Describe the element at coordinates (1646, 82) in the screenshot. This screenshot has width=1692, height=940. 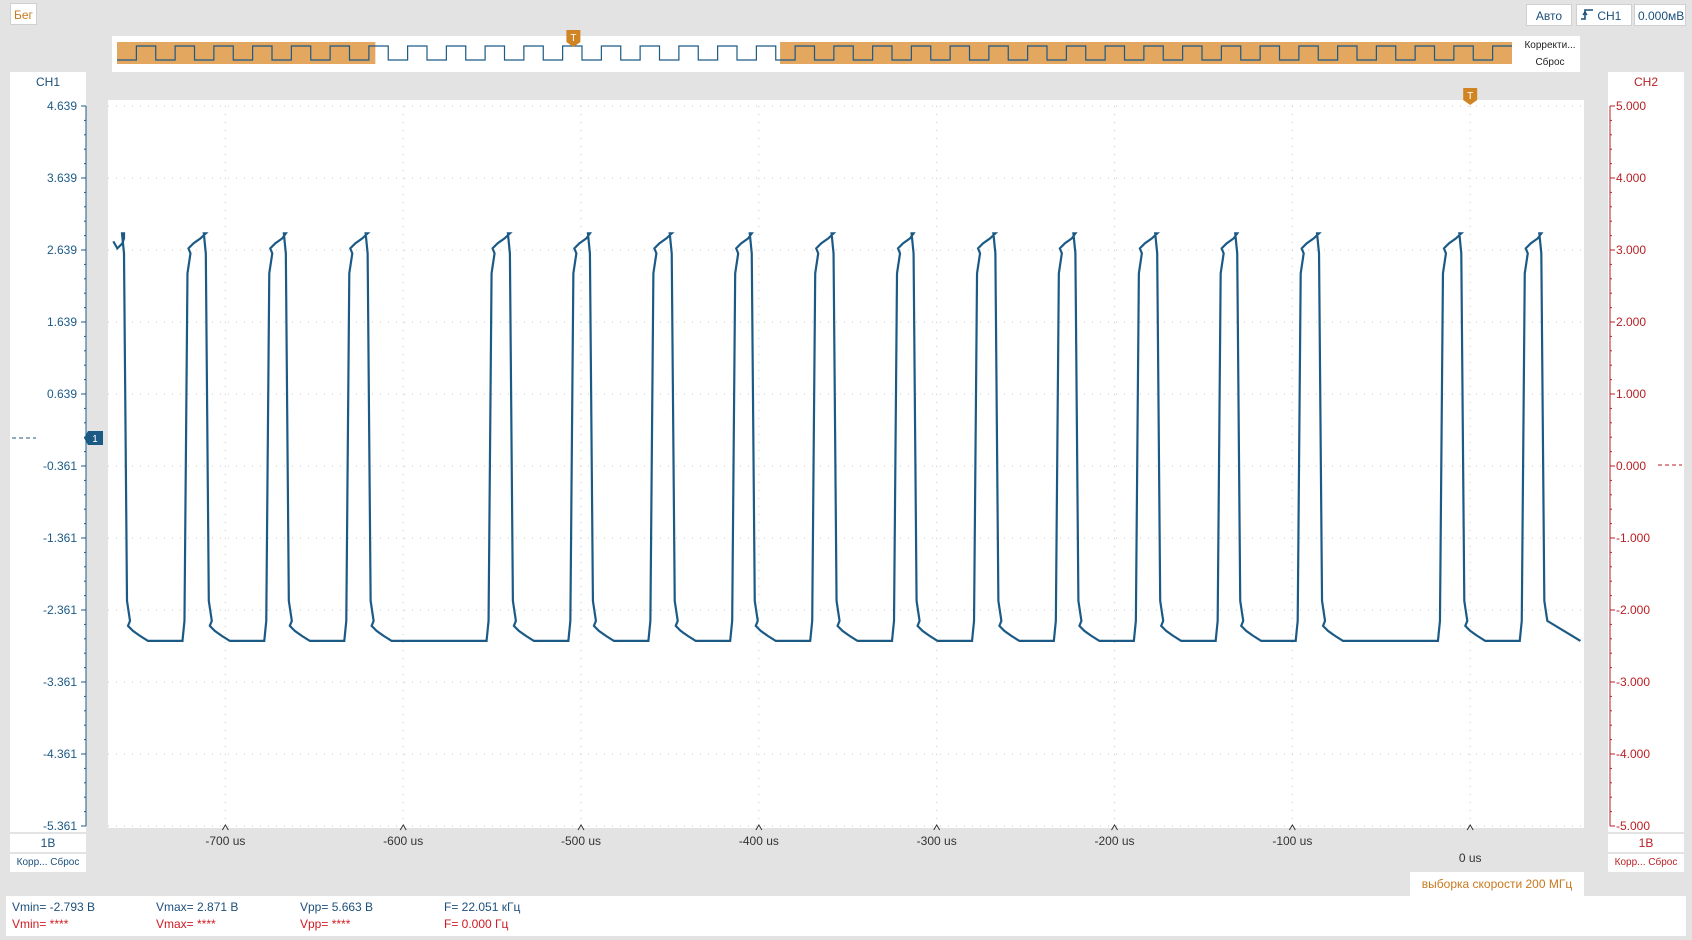
I see `ch2-header: CH2` at that location.